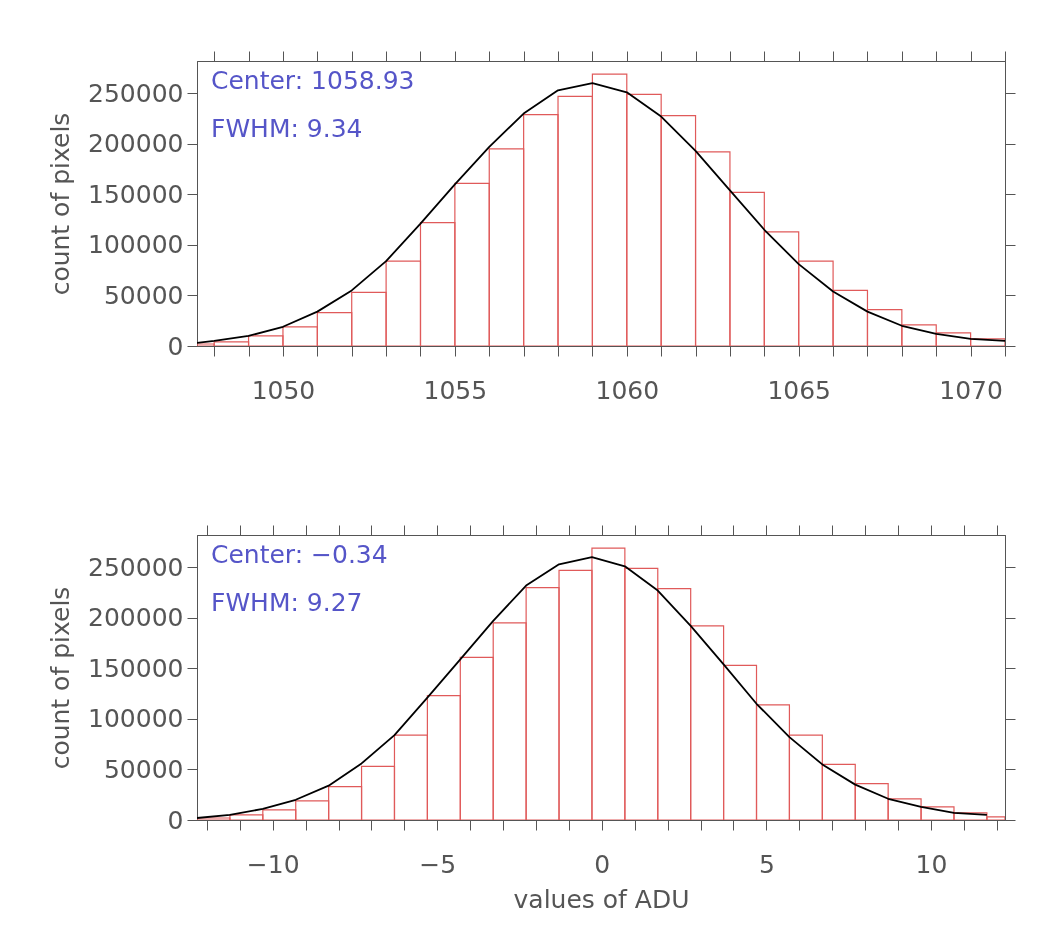  What do you see at coordinates (799, 390) in the screenshot?
I see `x-tick-label: 1065` at bounding box center [799, 390].